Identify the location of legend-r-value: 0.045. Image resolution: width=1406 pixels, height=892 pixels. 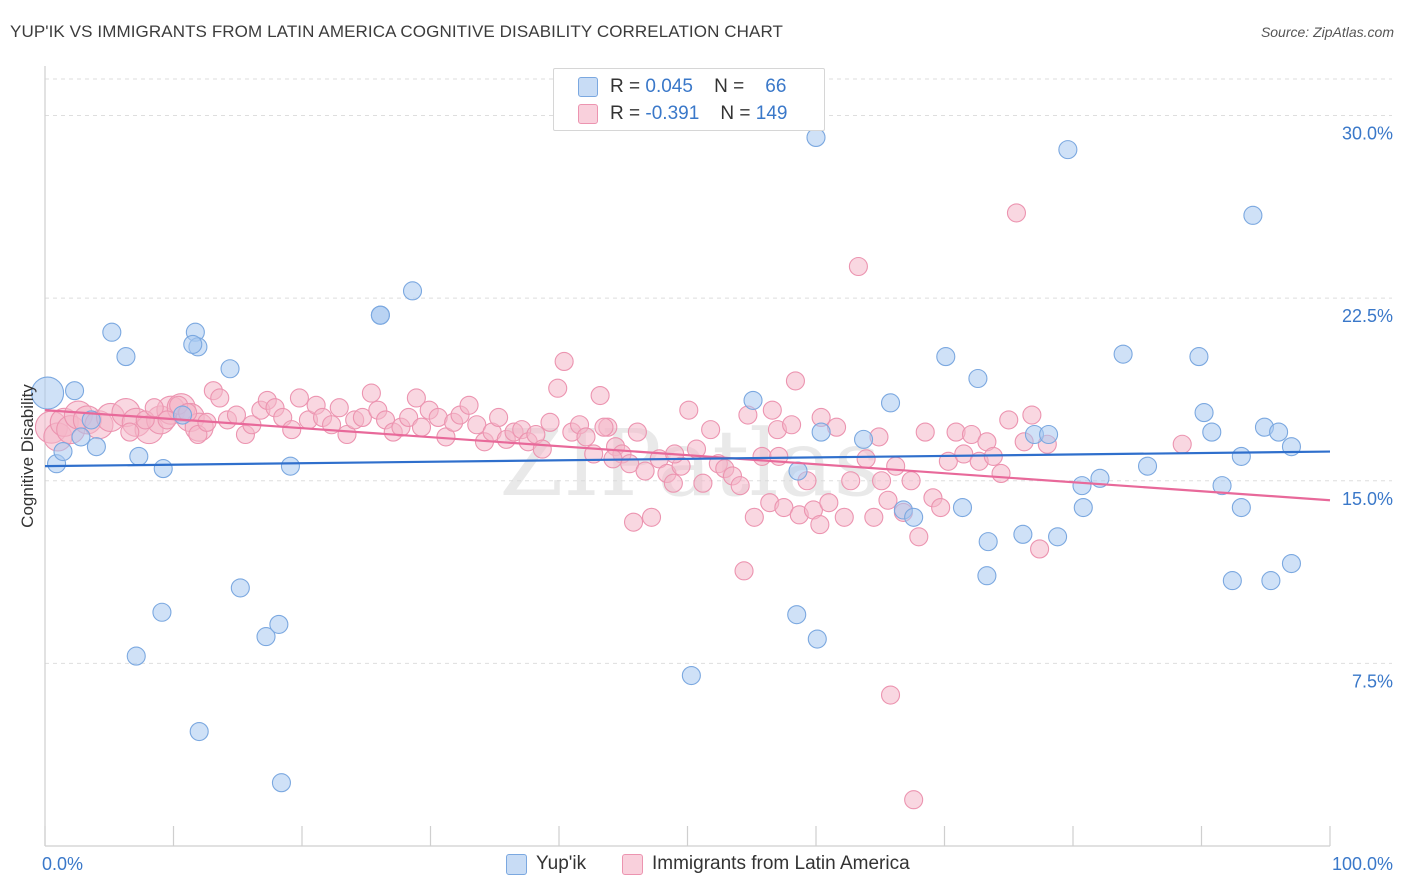
(669, 86).